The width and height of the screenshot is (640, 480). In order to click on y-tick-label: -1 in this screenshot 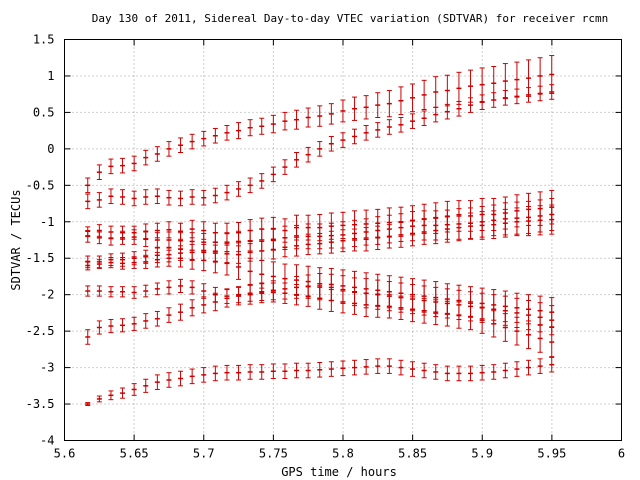, I will do `click(47, 222)`.